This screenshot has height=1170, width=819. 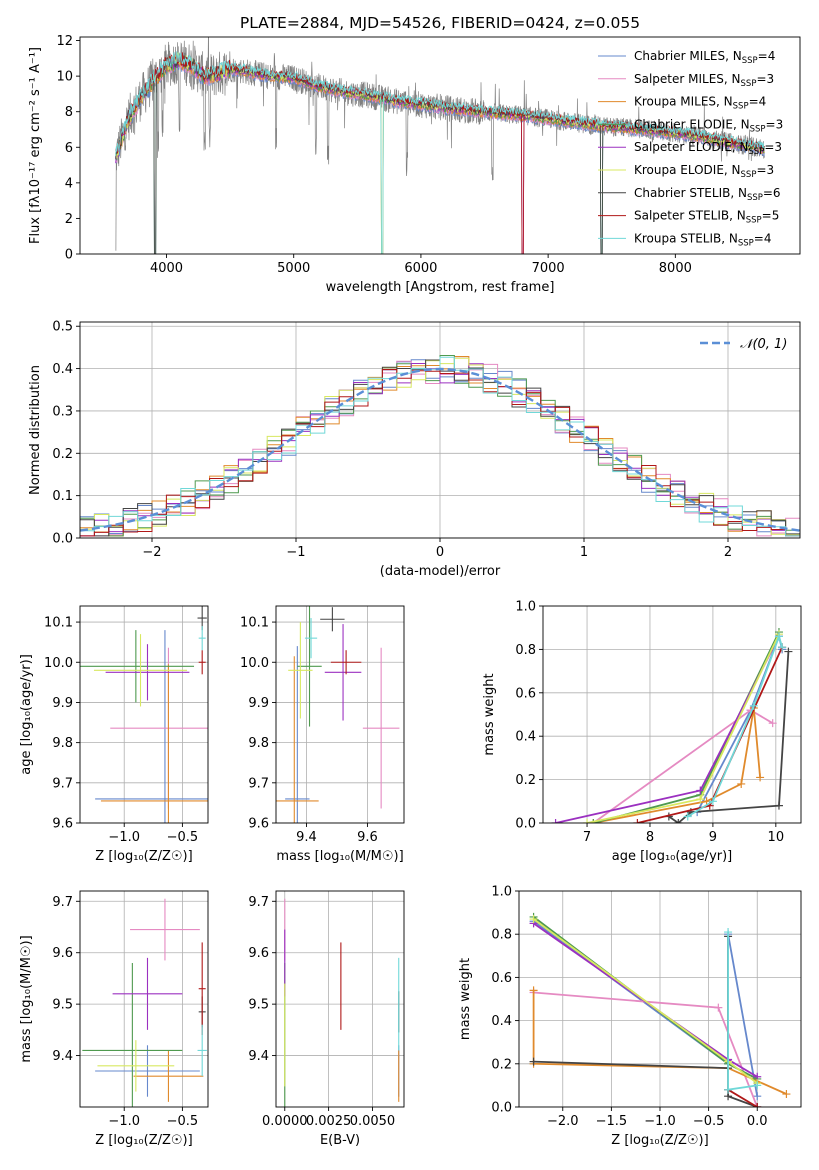 What do you see at coordinates (151, 552) in the screenshot?
I see `x-tick-label: −2` at bounding box center [151, 552].